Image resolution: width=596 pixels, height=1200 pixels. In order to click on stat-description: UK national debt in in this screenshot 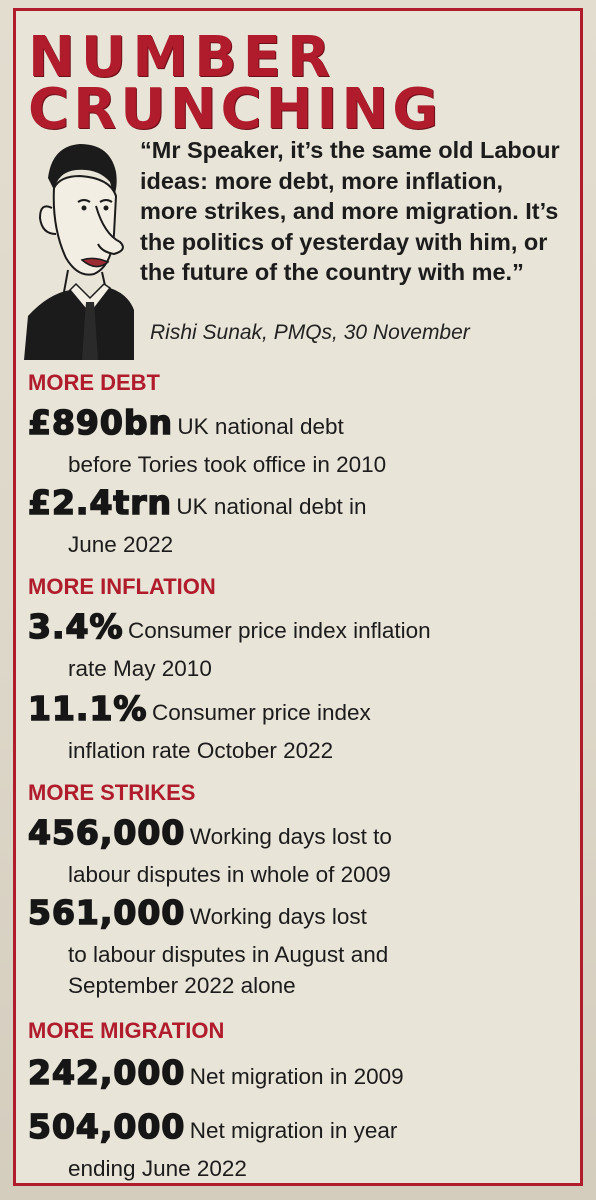, I will do `click(271, 506)`.